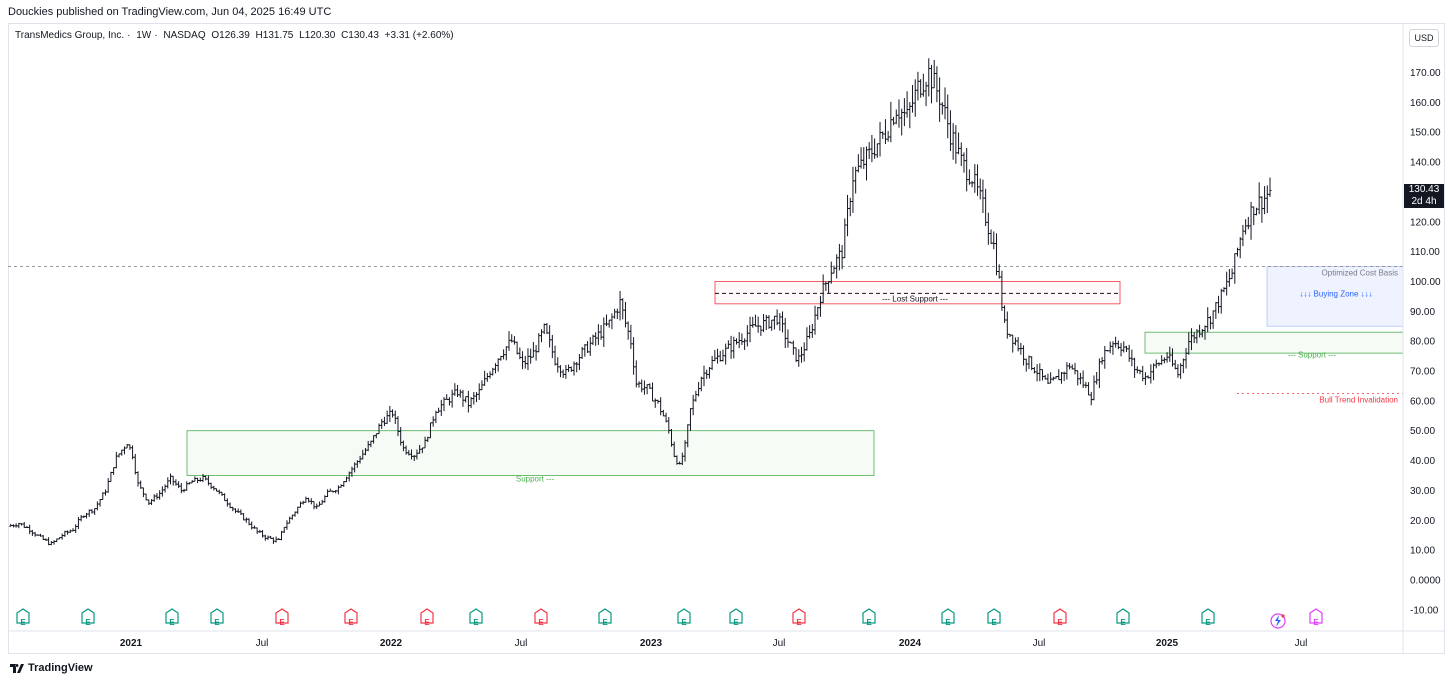 Image resolution: width=1456 pixels, height=683 pixels. Describe the element at coordinates (1278, 621) in the screenshot. I see `flash-icon` at that location.